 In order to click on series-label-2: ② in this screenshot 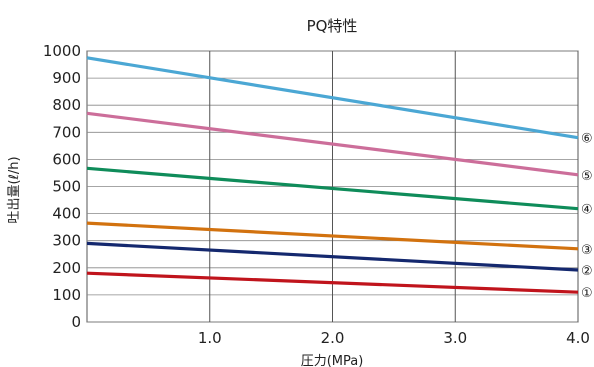, I will do `click(587, 271)`.